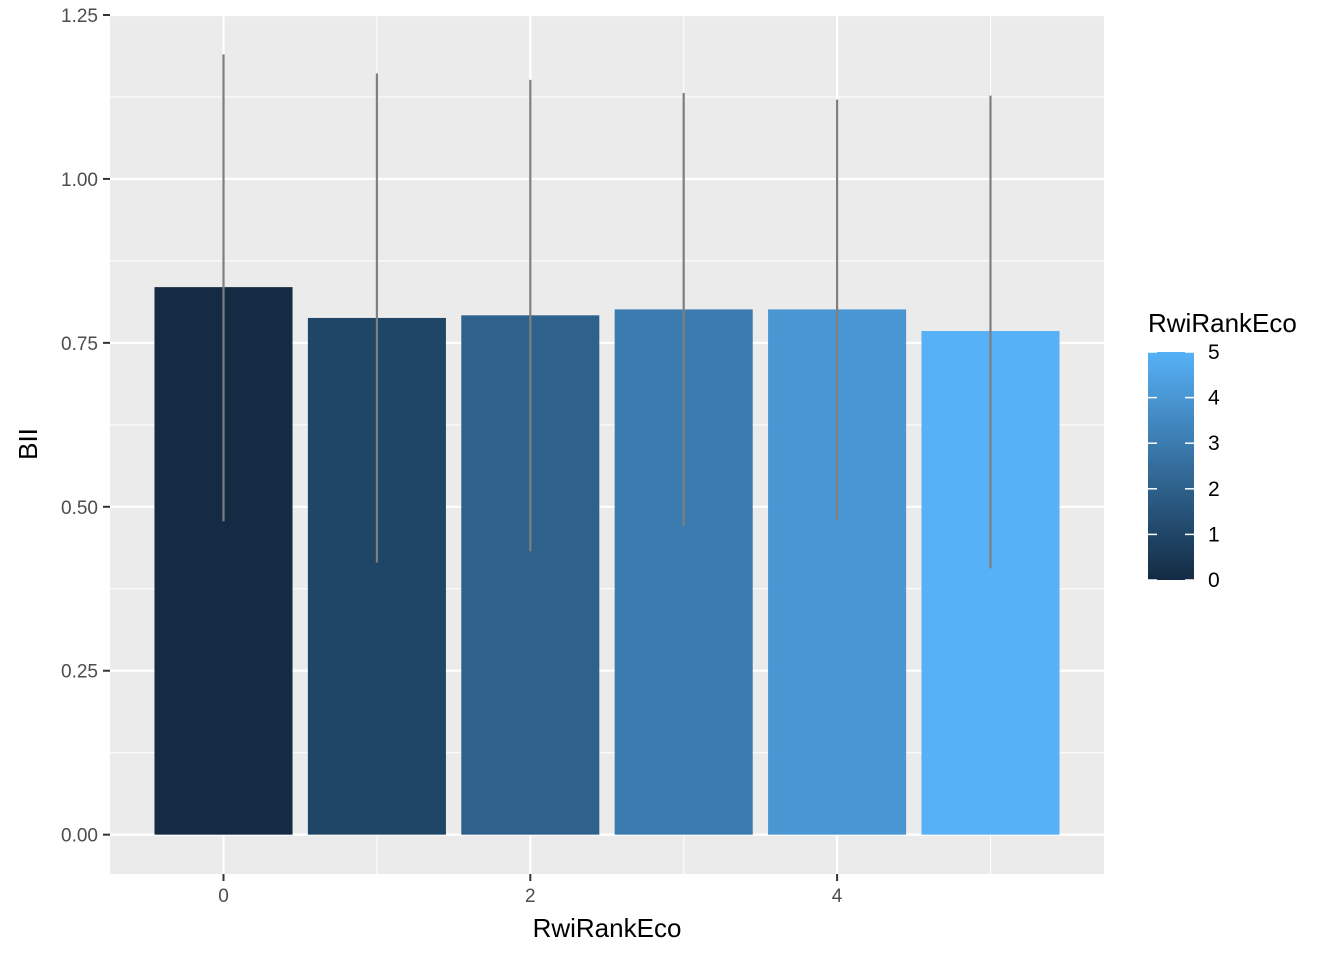  Describe the element at coordinates (1214, 443) in the screenshot. I see `legend-label: 3` at that location.